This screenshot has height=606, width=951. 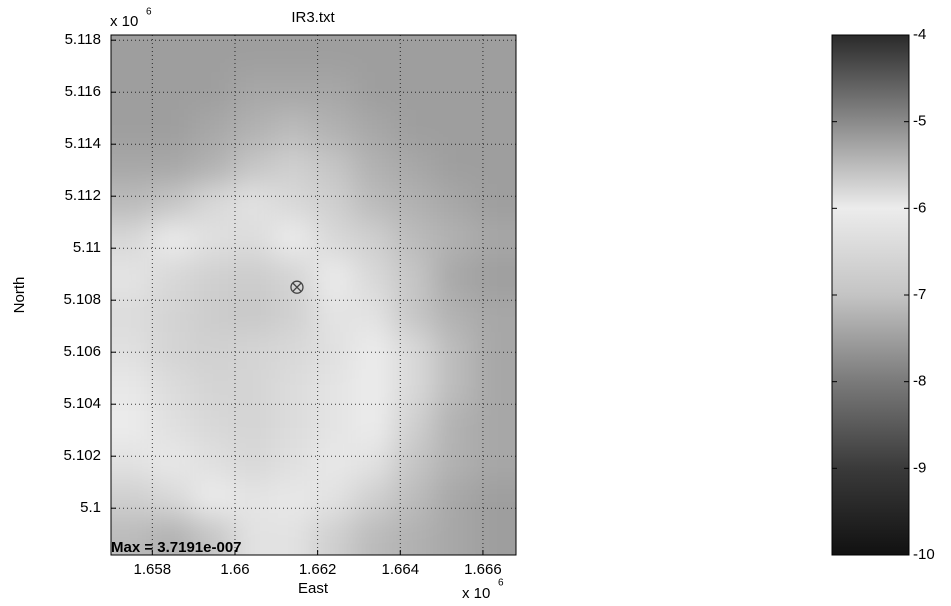 I want to click on x-tick-label: 1.658, so click(x=153, y=569).